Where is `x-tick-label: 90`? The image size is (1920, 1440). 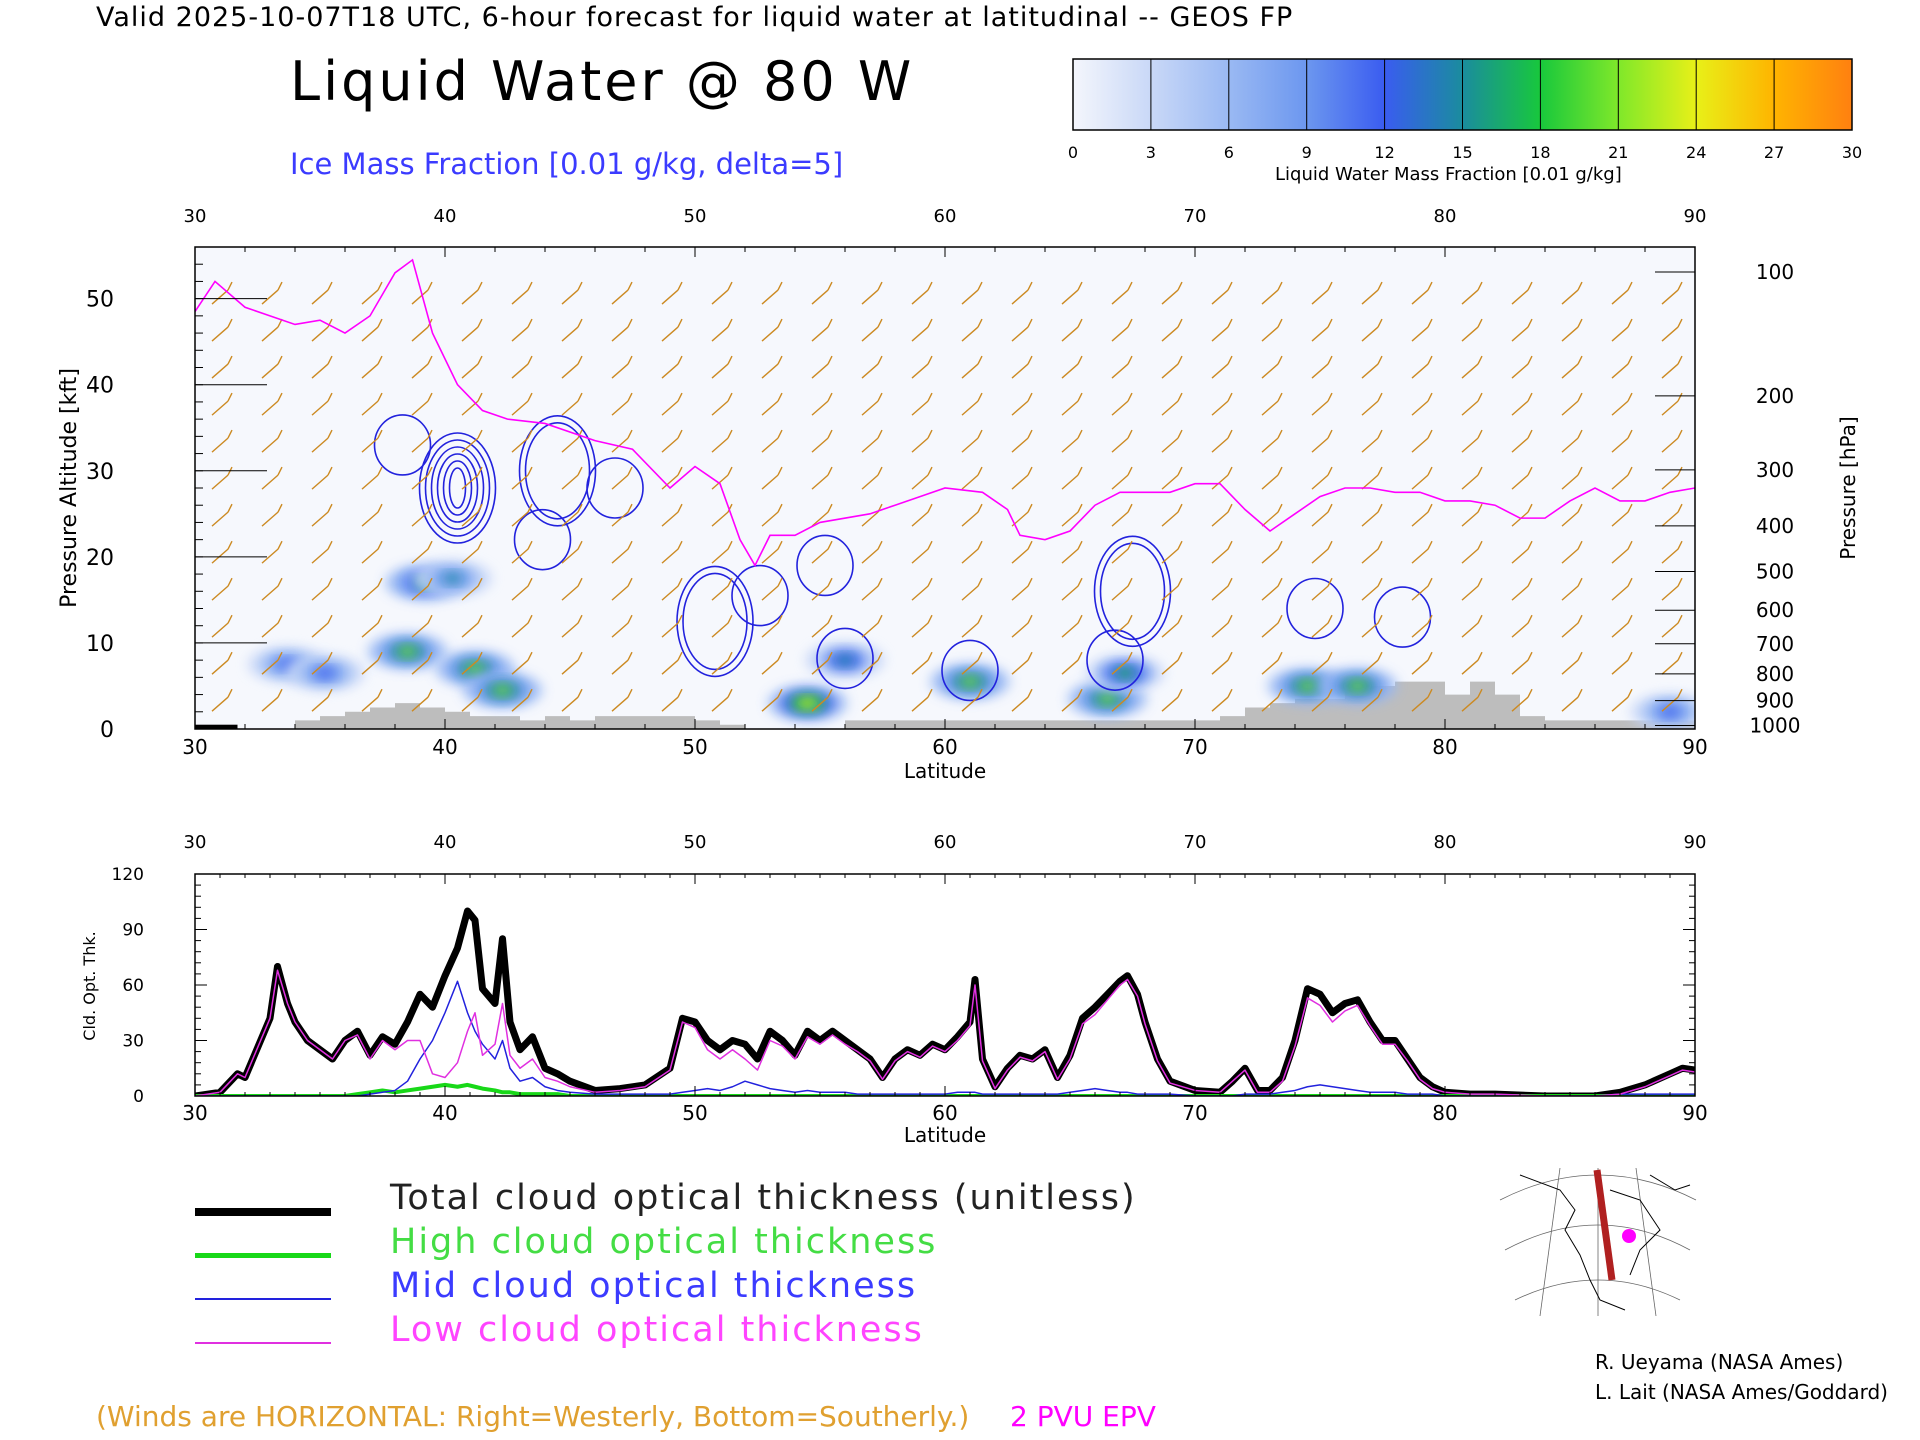
x-tick-label: 90 is located at coordinates (1694, 747).